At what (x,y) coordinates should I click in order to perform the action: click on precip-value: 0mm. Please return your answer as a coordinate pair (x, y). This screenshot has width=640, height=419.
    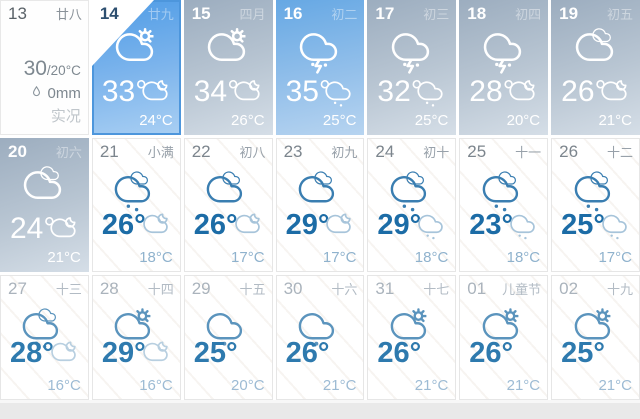
    Looking at the image, I should click on (64, 93).